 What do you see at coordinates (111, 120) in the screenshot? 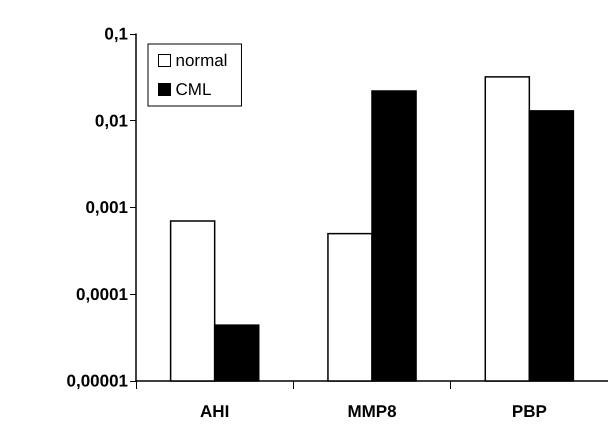
I see `y-tick-label: 0,01` at bounding box center [111, 120].